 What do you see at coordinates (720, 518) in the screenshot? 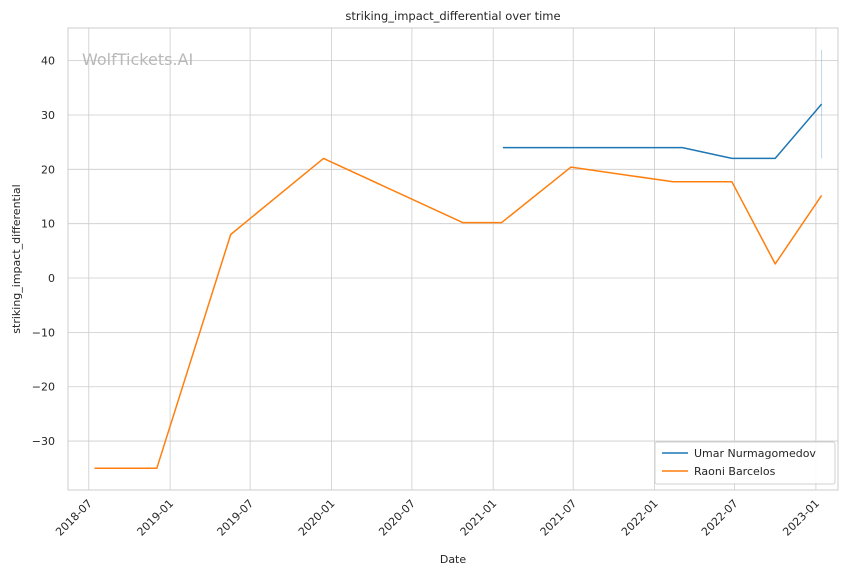
I see `x-tick-label: 2022-07` at bounding box center [720, 518].